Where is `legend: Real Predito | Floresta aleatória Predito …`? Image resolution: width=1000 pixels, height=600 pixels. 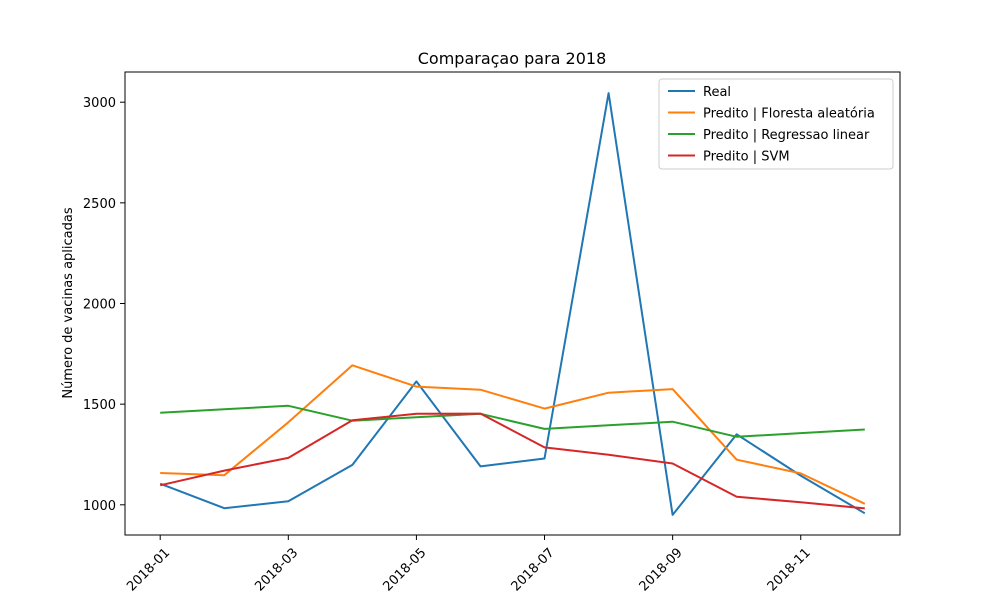
legend: Real Predito | Floresta aleatória Predito … is located at coordinates (776, 124).